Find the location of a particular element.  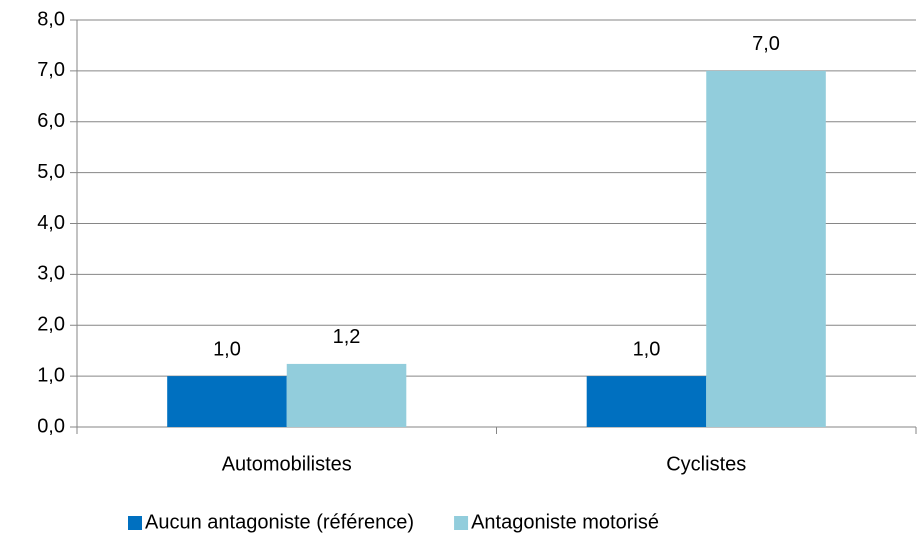

y-tick-label: 7,0 is located at coordinates (51, 70).